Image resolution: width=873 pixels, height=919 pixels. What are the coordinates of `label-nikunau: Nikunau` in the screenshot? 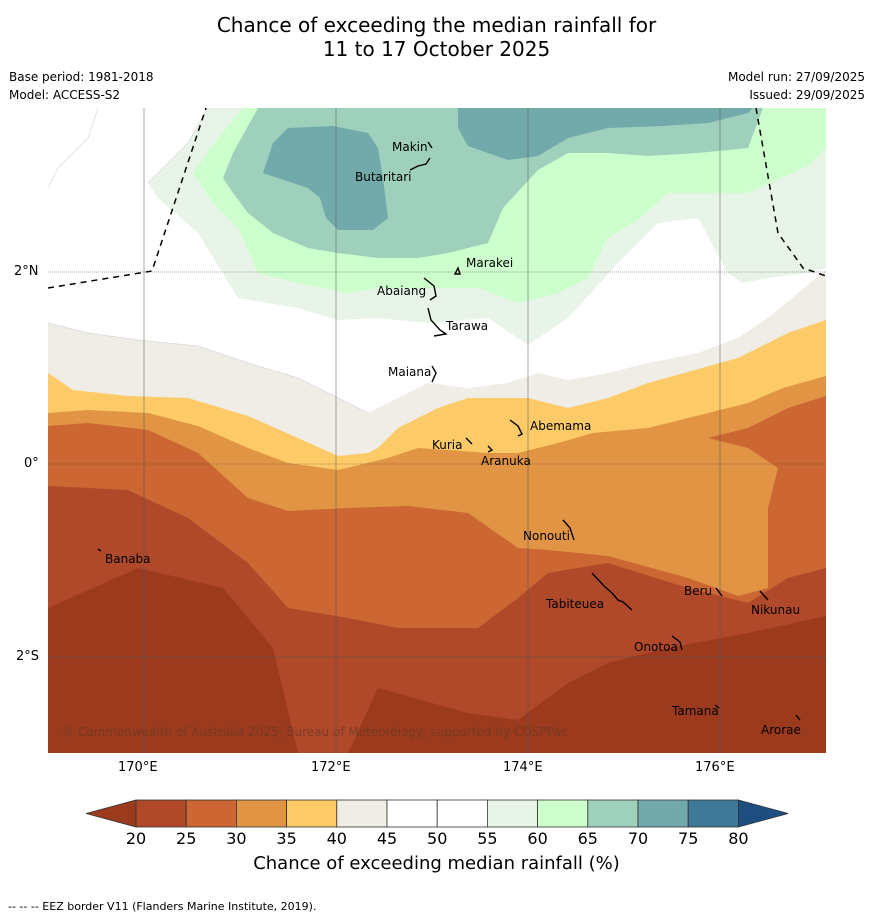 It's located at (775, 610).